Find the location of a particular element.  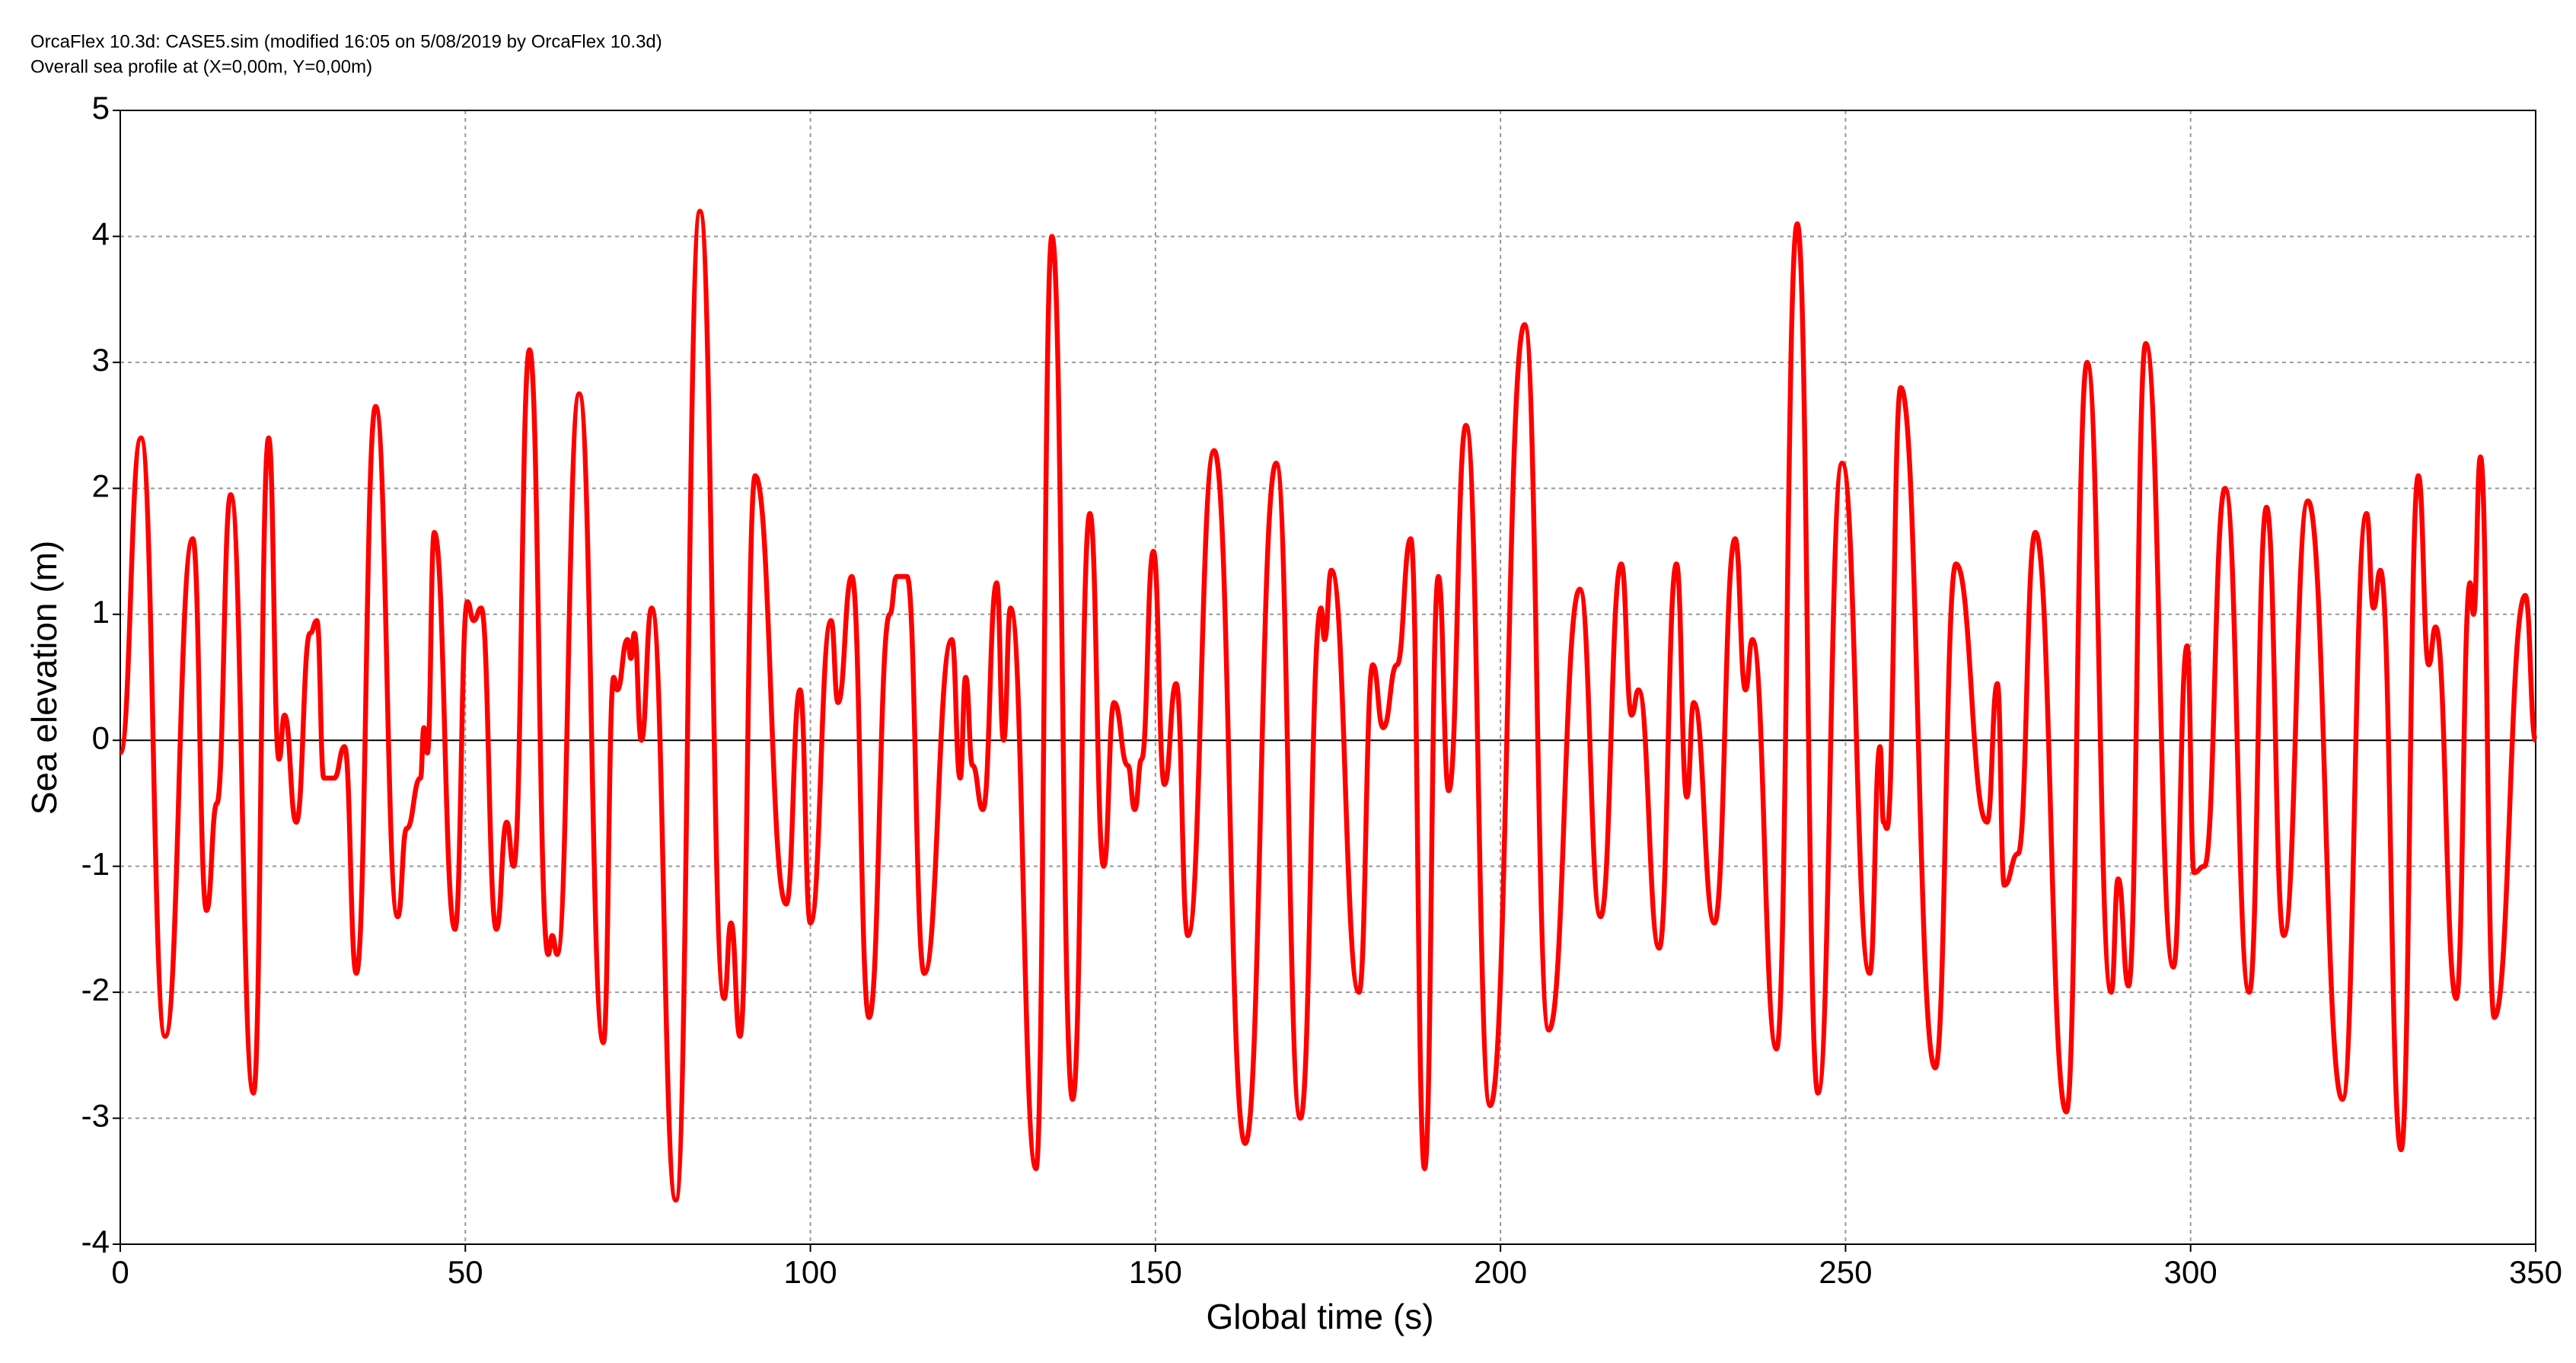

x-tick-label: 250 is located at coordinates (1846, 1272).